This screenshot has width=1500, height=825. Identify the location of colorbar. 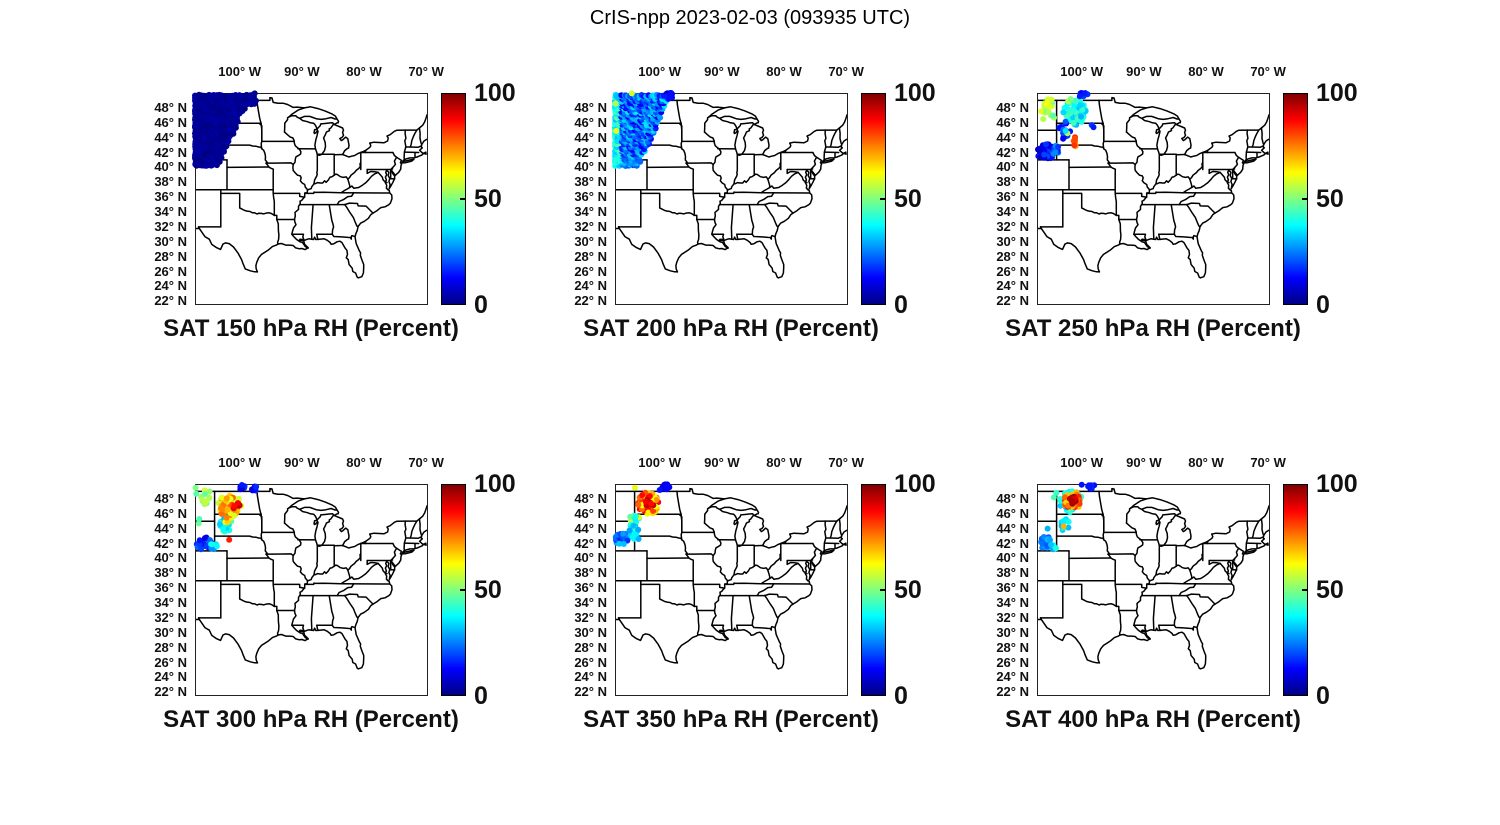
(873, 590).